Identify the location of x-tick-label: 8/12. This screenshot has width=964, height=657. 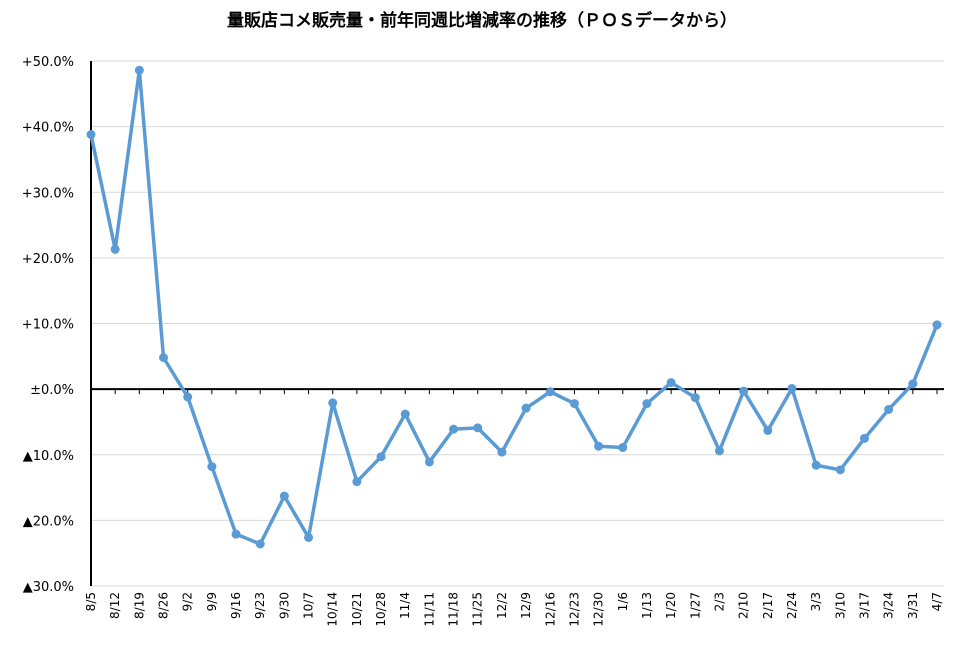
(115, 605).